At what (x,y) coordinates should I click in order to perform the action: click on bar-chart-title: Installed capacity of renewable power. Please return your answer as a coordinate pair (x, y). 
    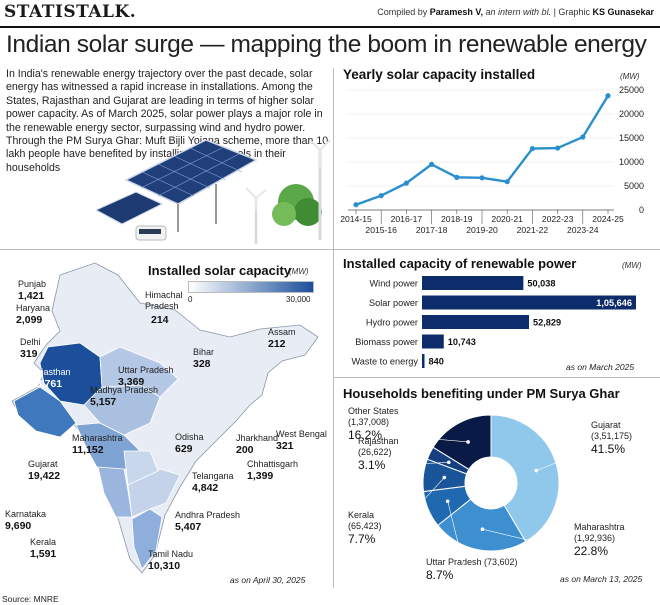
    Looking at the image, I should click on (460, 263).